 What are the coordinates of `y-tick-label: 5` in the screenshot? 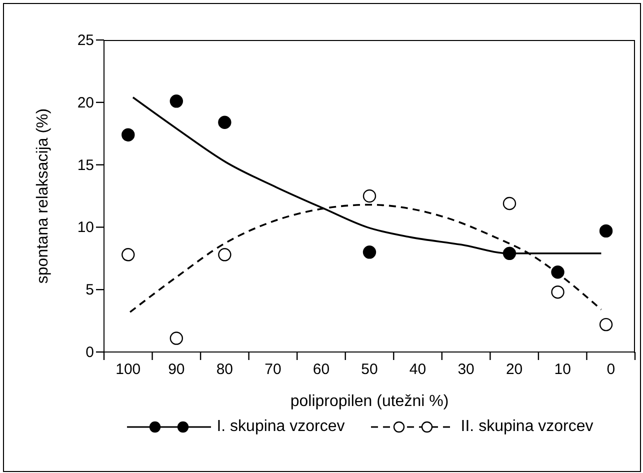 It's located at (90, 290).